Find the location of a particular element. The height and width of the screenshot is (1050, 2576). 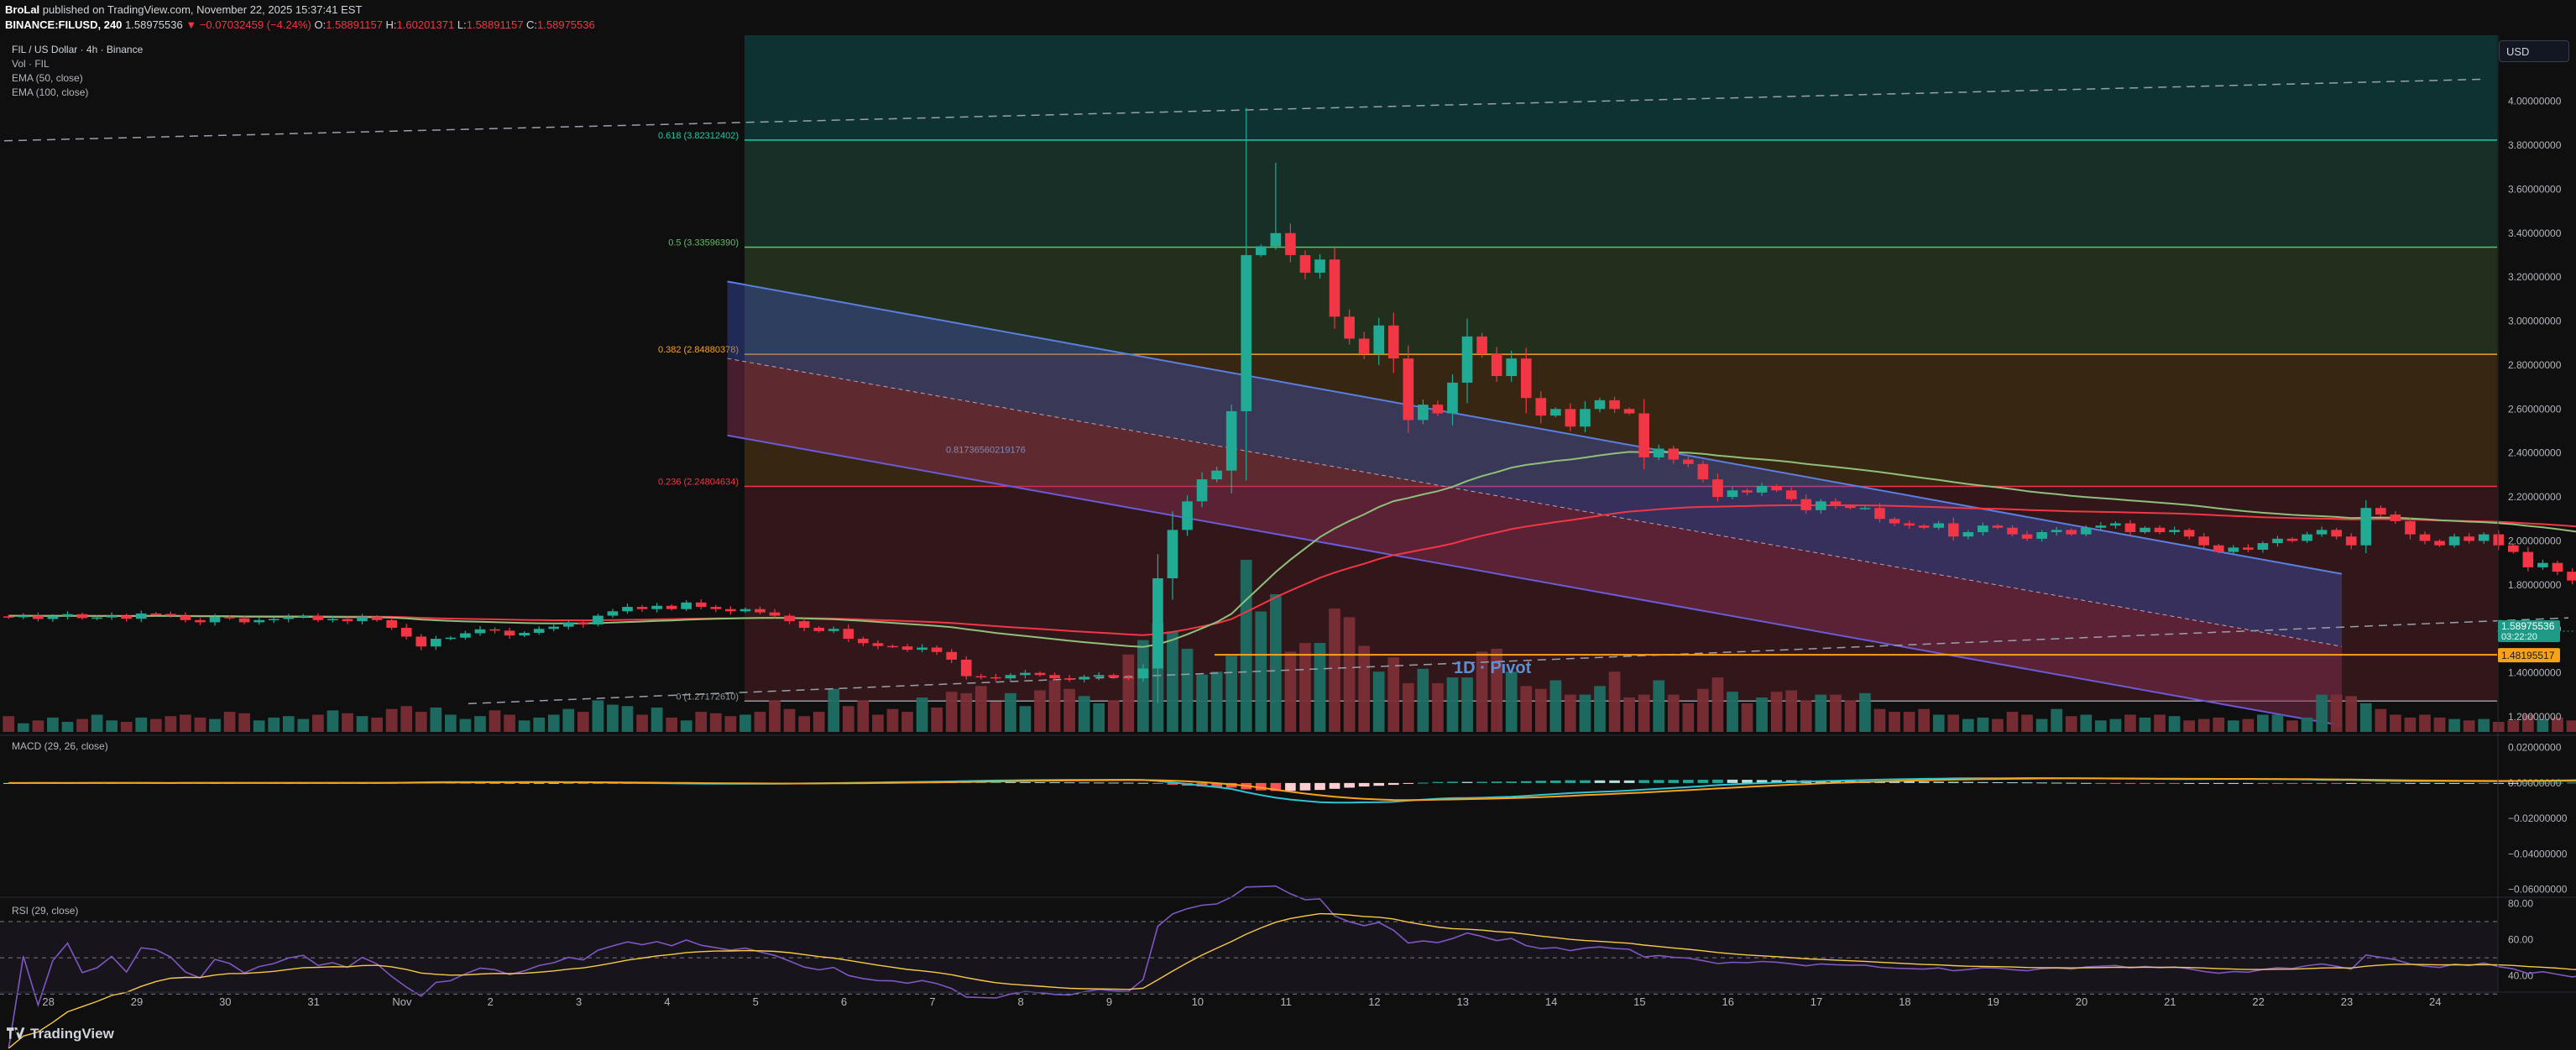

currency-unit-selector: USD is located at coordinates (2534, 51).